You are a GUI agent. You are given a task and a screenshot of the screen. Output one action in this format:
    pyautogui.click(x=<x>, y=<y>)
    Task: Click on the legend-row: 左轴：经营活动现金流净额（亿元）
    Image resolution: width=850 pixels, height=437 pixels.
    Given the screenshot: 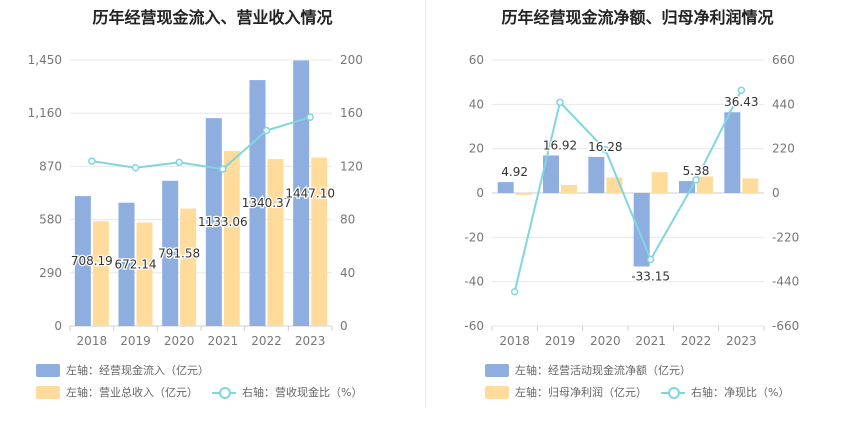 What is the action you would take?
    pyautogui.click(x=595, y=370)
    